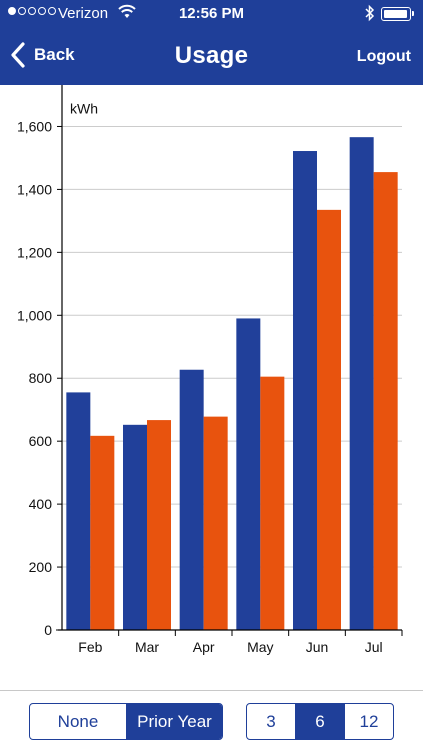  Describe the element at coordinates (370, 13) in the screenshot. I see `bluetooth-icon` at that location.